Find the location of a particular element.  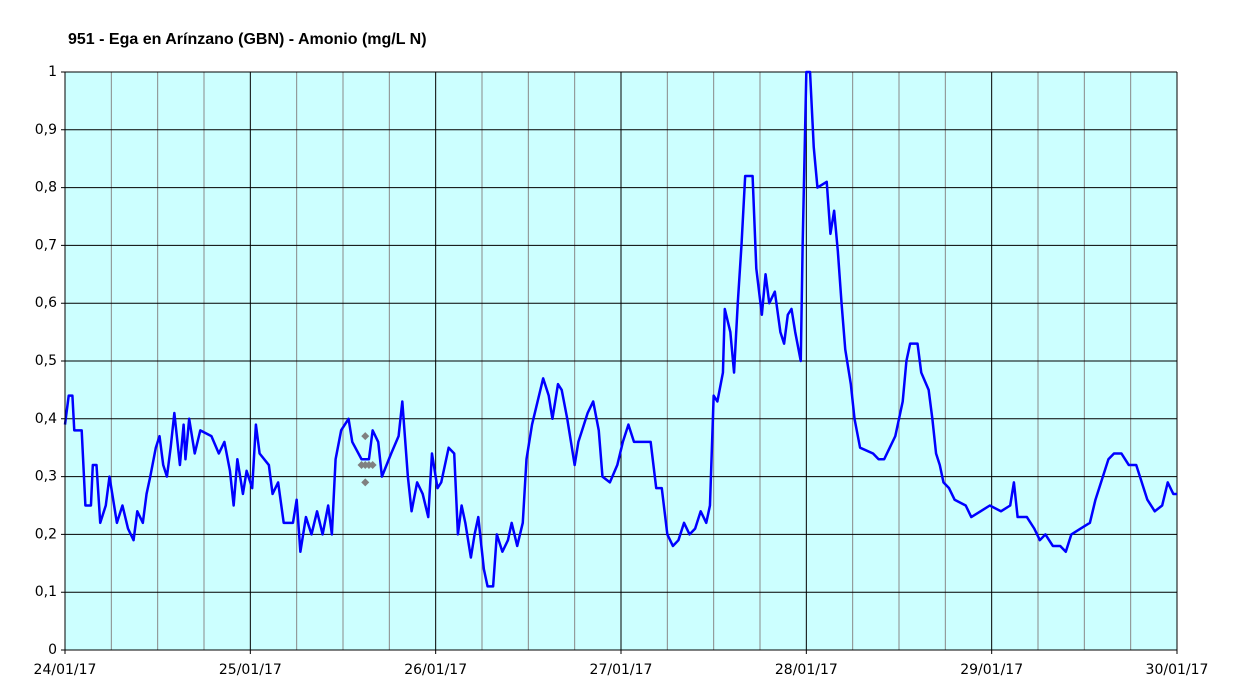

y-tick-label: 0,2 is located at coordinates (46, 534).